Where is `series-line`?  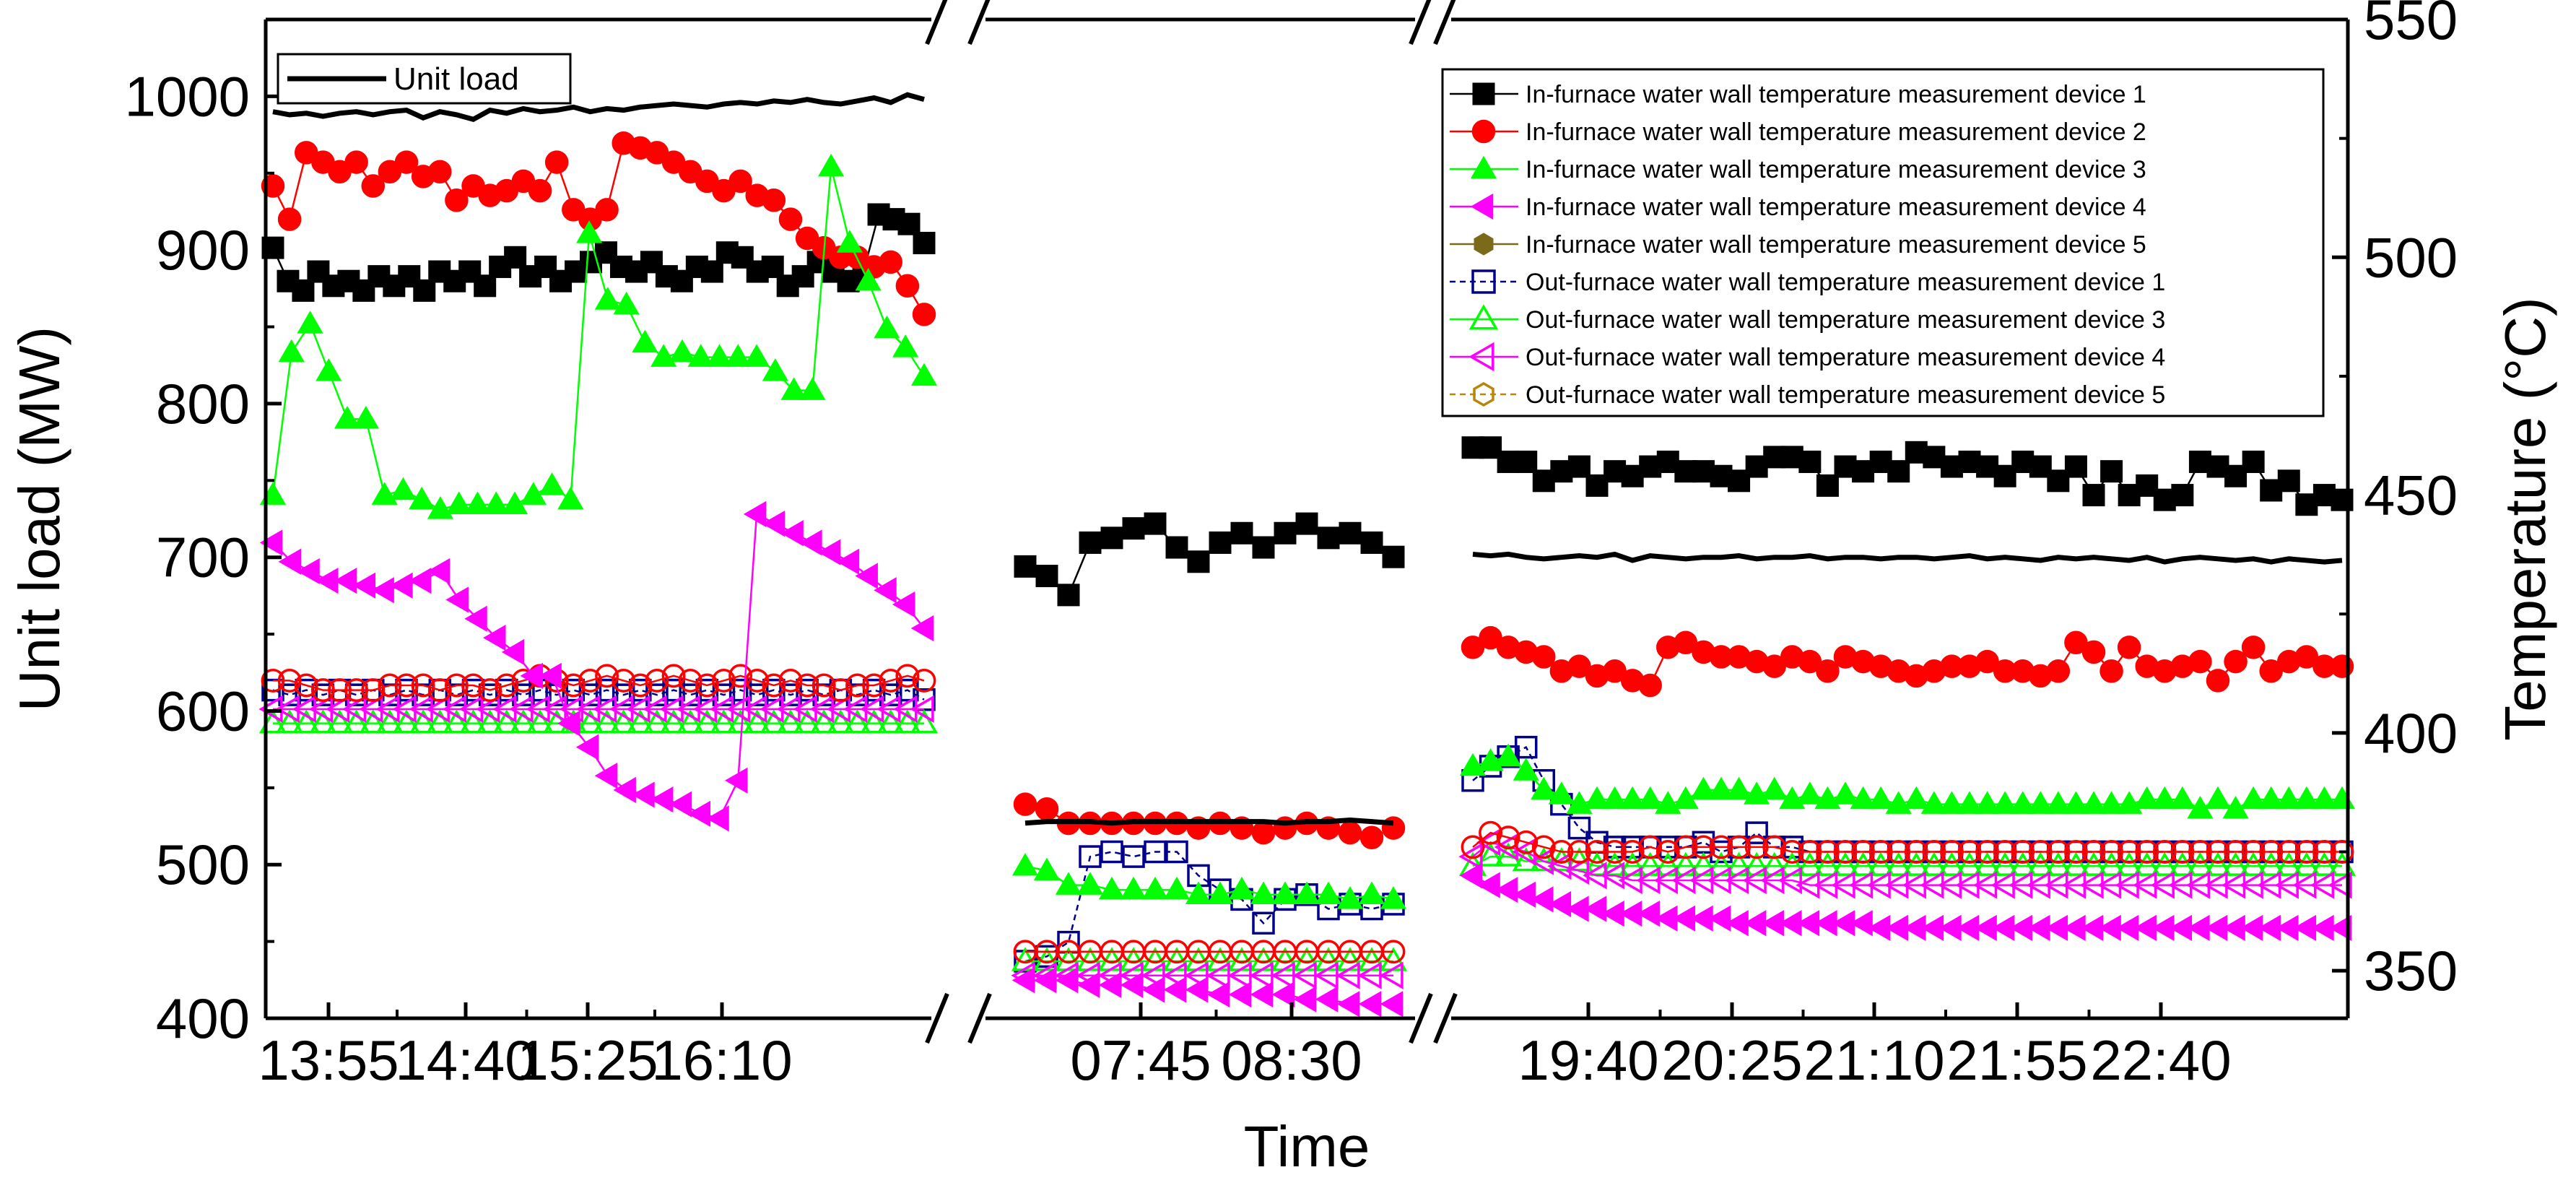 series-line is located at coordinates (1209, 907).